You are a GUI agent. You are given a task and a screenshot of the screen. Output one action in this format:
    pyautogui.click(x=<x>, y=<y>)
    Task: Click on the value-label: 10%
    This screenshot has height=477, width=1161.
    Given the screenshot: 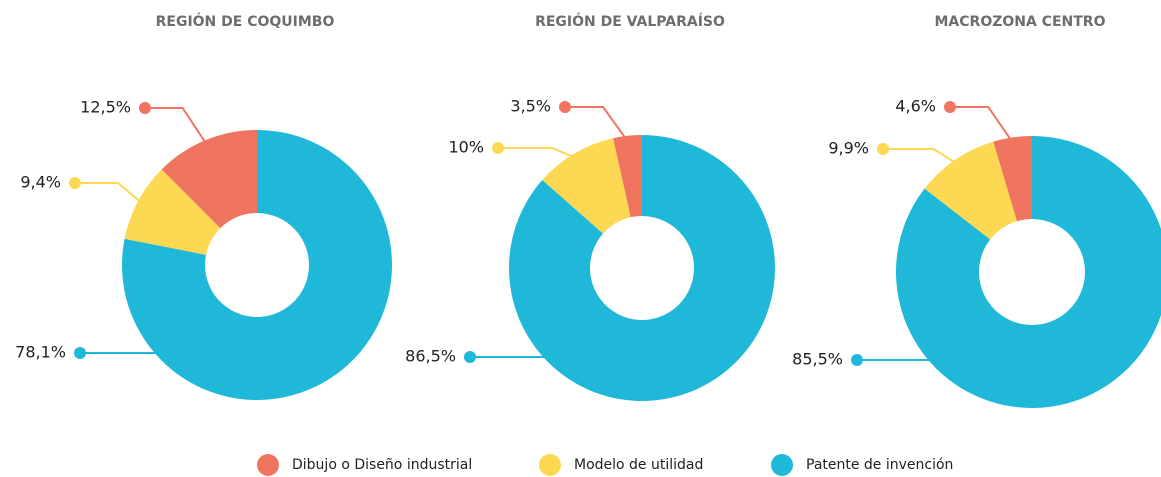 What is the action you would take?
    pyautogui.click(x=466, y=147)
    